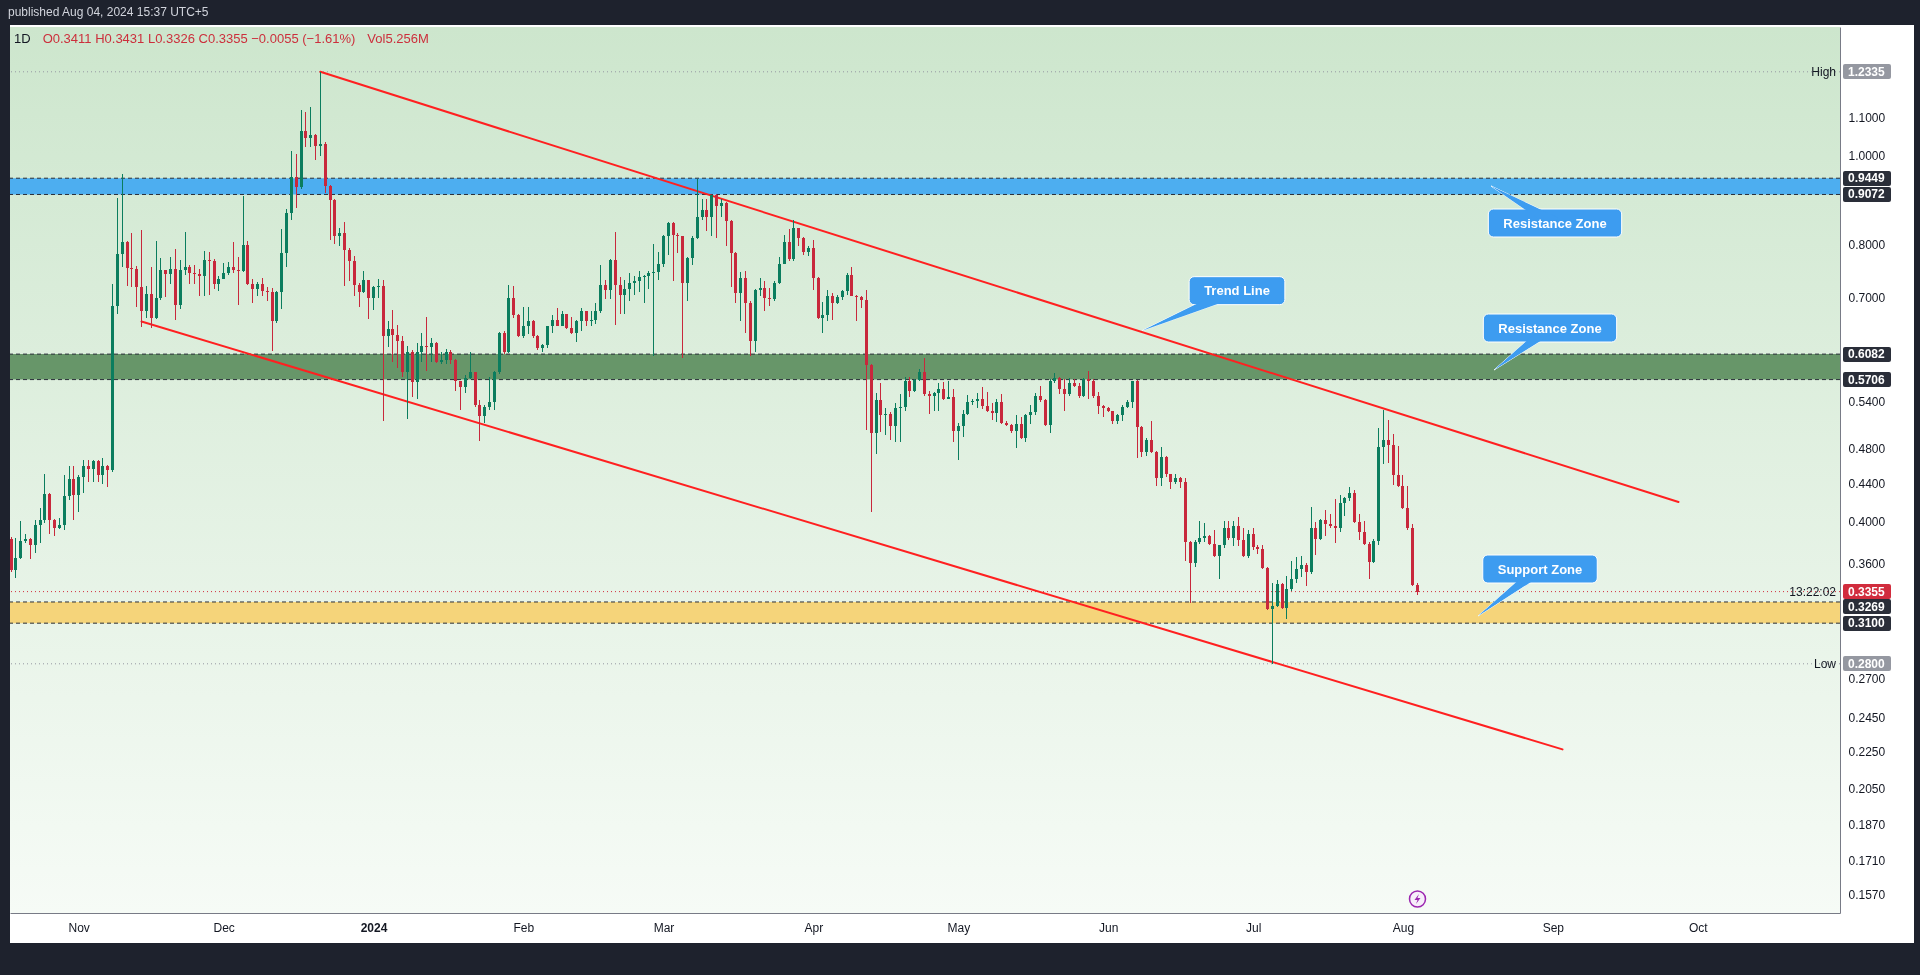 The width and height of the screenshot is (1920, 975). I want to click on ref-line-label: 0.9449, so click(1867, 178).